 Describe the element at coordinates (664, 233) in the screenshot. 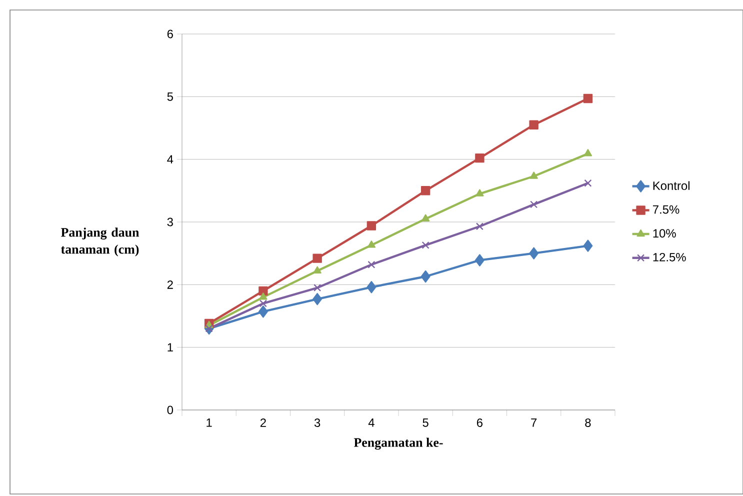

I see `legend-label: 10%` at that location.